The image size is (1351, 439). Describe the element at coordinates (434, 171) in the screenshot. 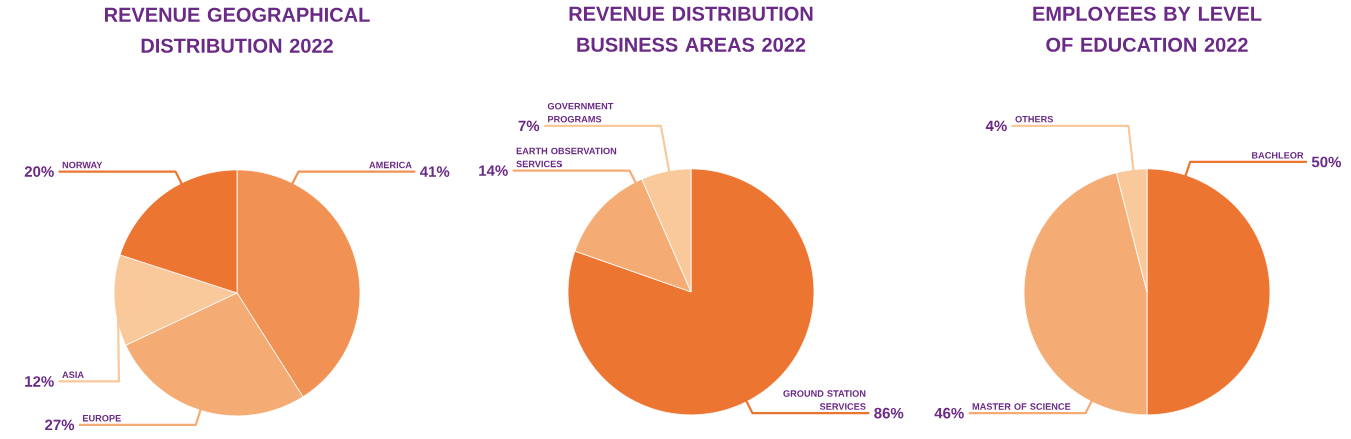

I see `data-label: 41%` at that location.